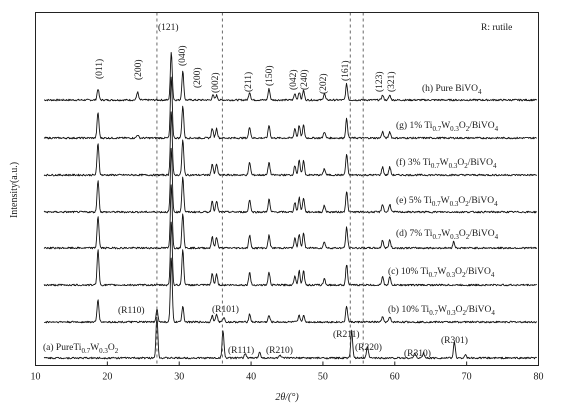  Describe the element at coordinates (290, 217) in the screenshot. I see `xrd-trace-d` at that location.